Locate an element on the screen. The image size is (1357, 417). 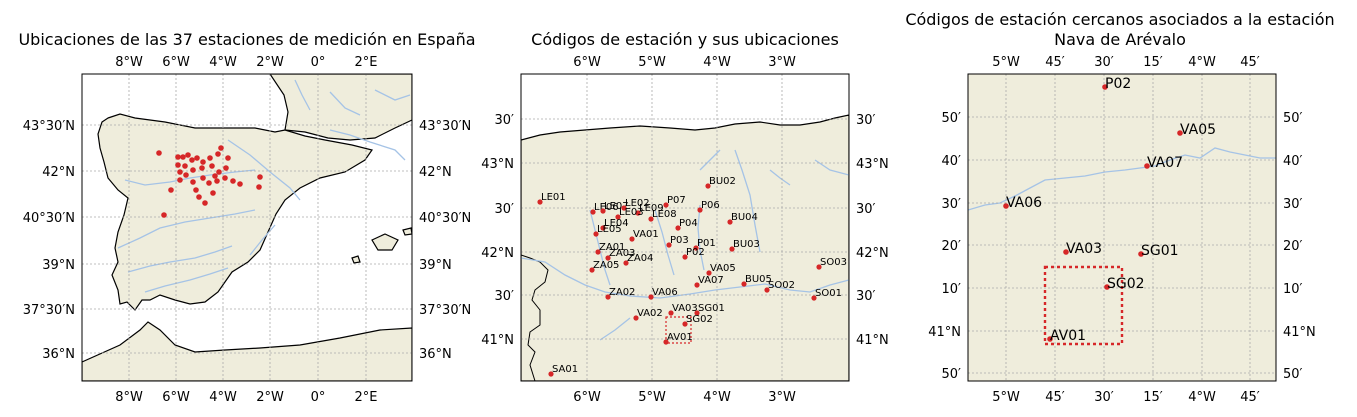
station-label: BU02 is located at coordinates (722, 181).